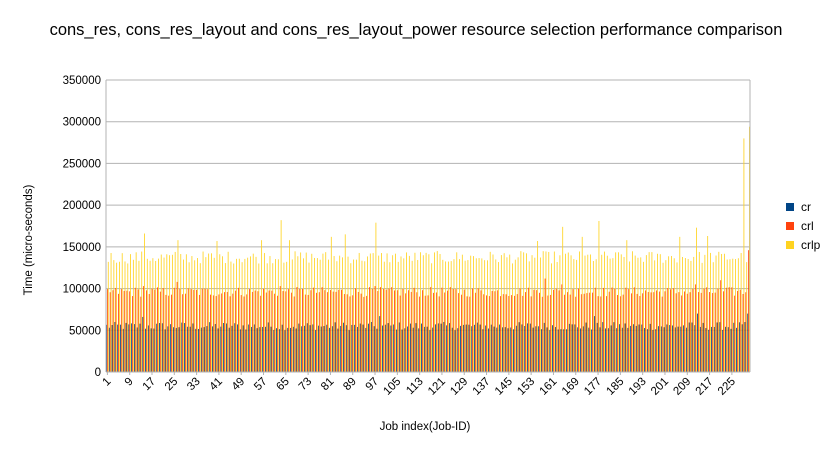 This screenshot has height=454, width=833. I want to click on x-tick-label: 137, so click(482, 387).